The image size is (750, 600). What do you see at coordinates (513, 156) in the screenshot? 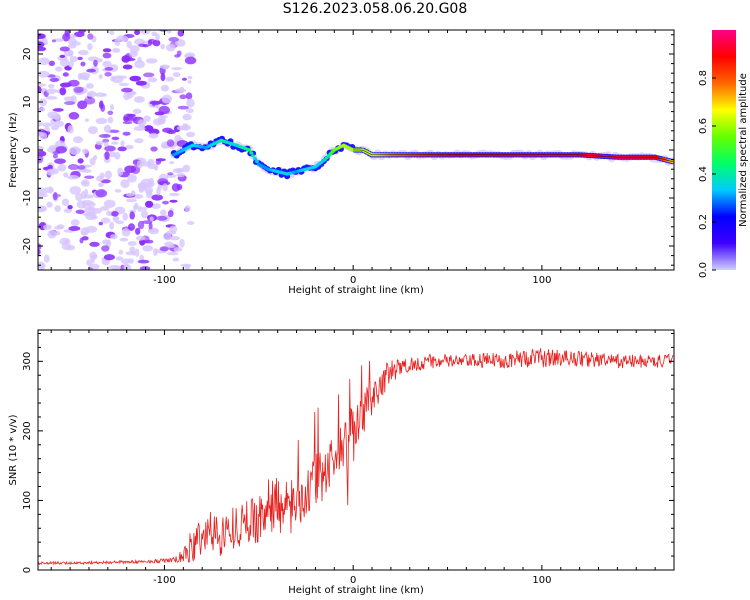
I see `ridge-centerline` at bounding box center [513, 156].